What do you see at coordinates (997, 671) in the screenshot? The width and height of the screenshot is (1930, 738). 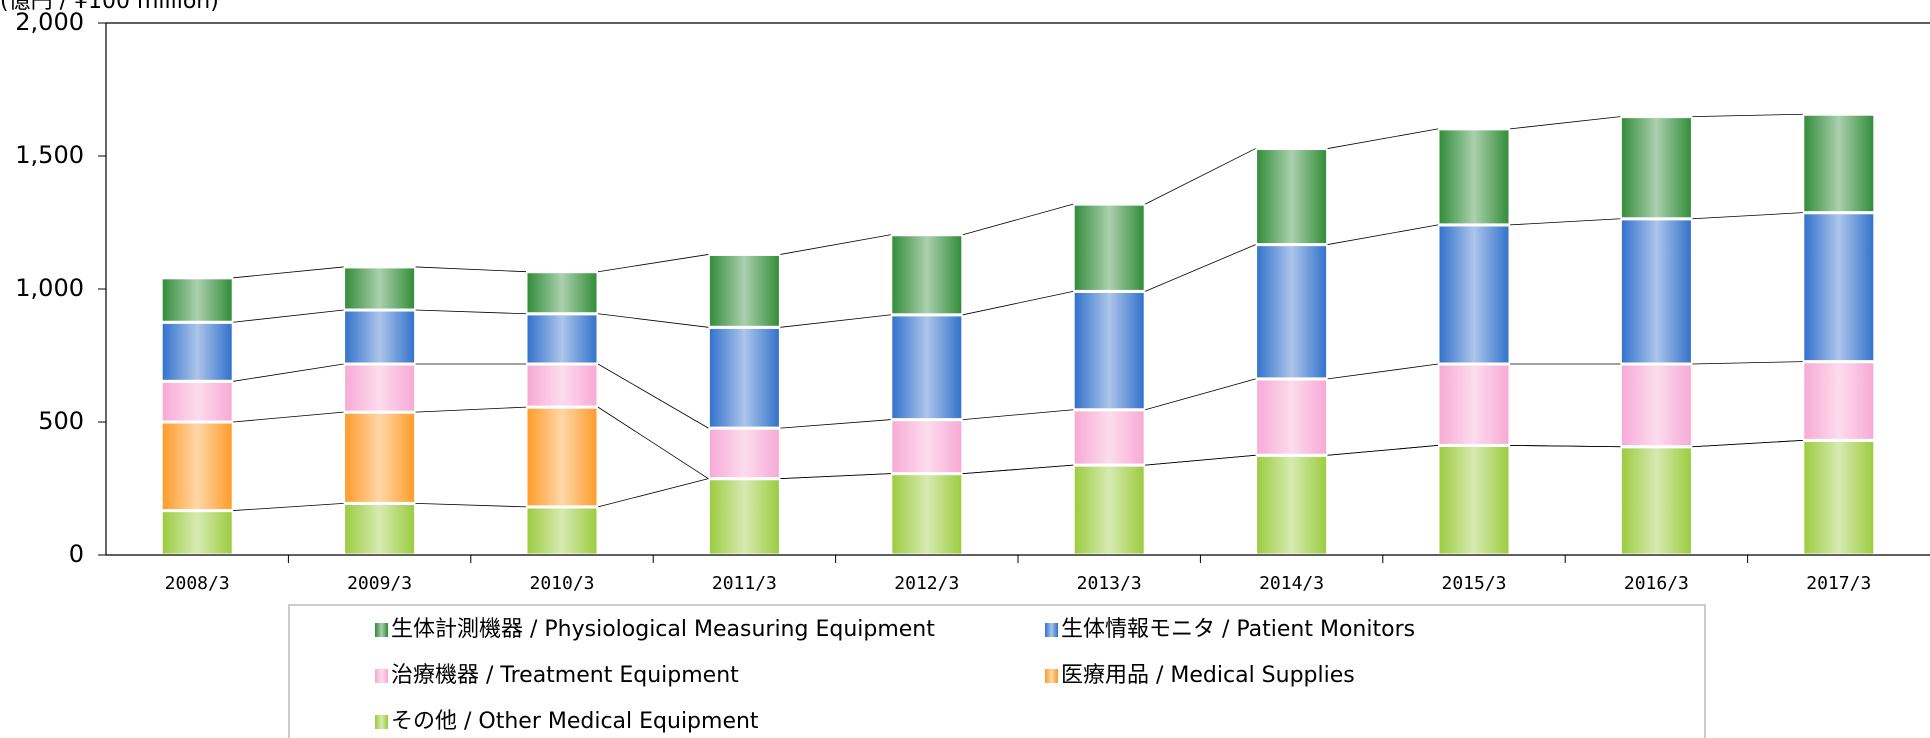 I see `legend-box` at bounding box center [997, 671].